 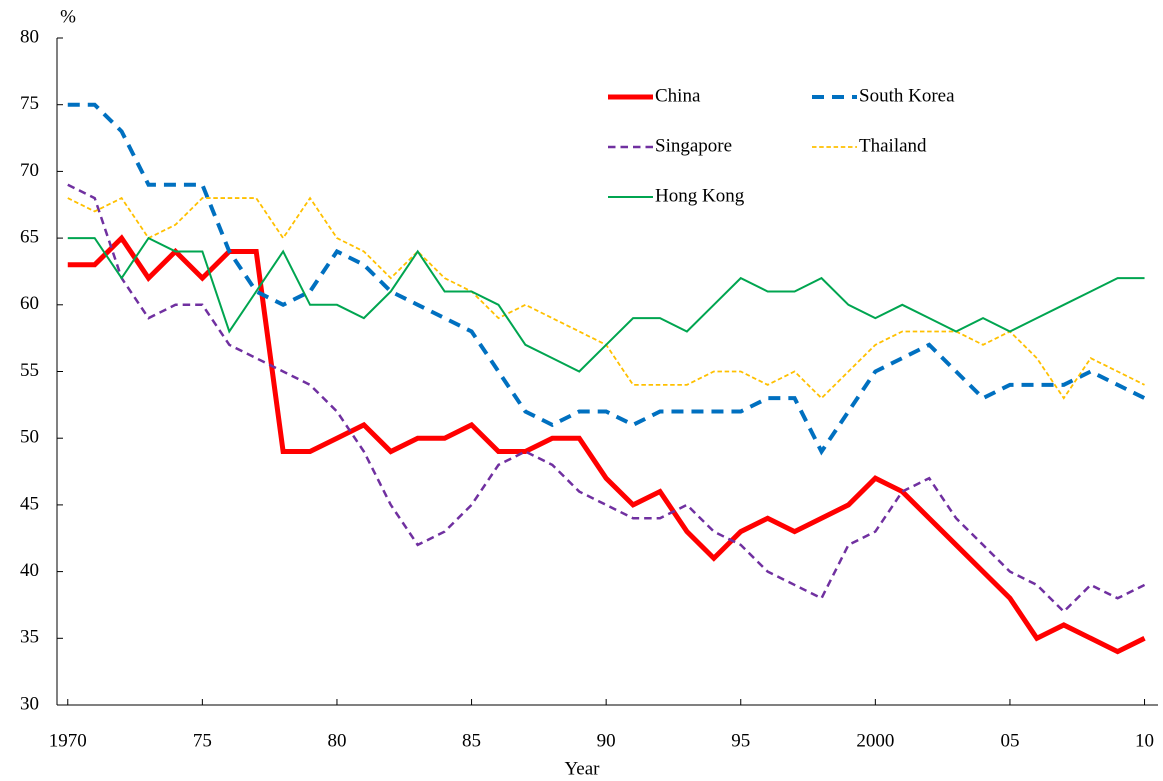 I want to click on x-tick-label: 10, so click(x=1144, y=740).